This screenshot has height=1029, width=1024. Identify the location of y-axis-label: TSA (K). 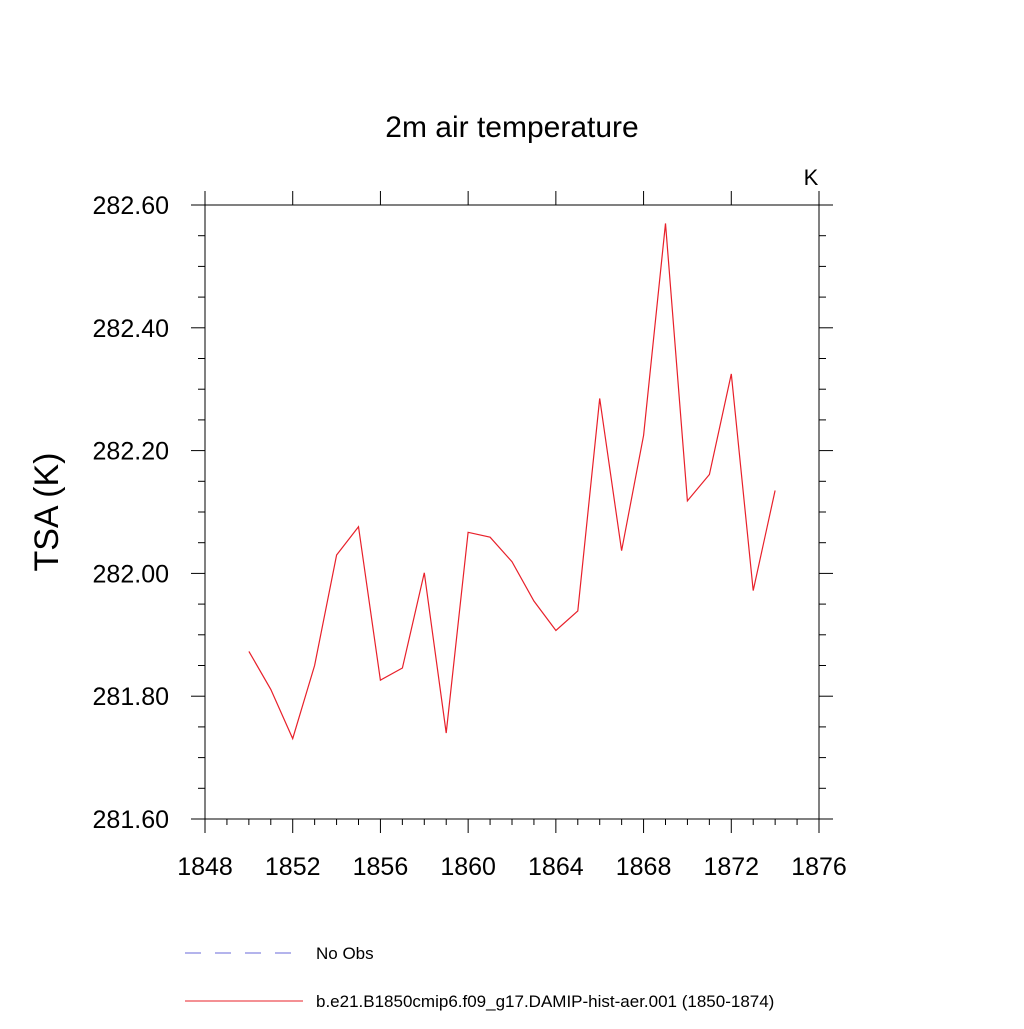
(47, 511).